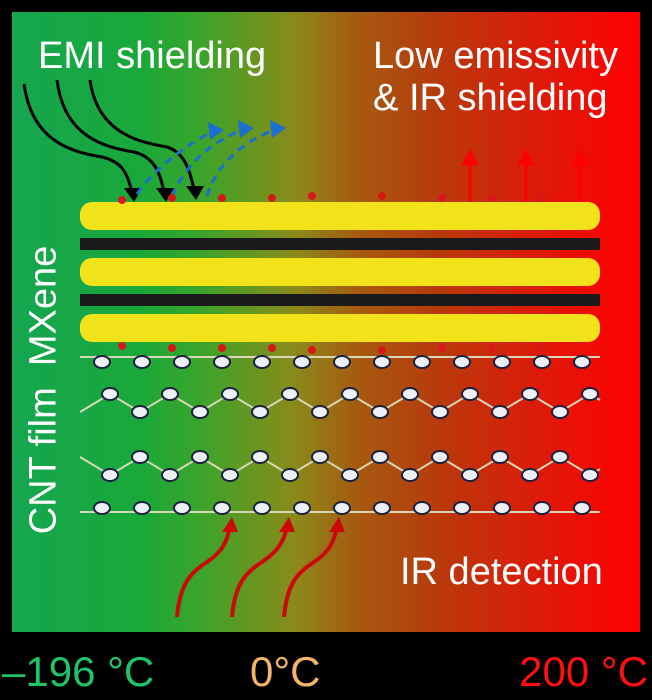 The width and height of the screenshot is (652, 700). I want to click on emi-incoming-arrows-icon, so click(109, 136).